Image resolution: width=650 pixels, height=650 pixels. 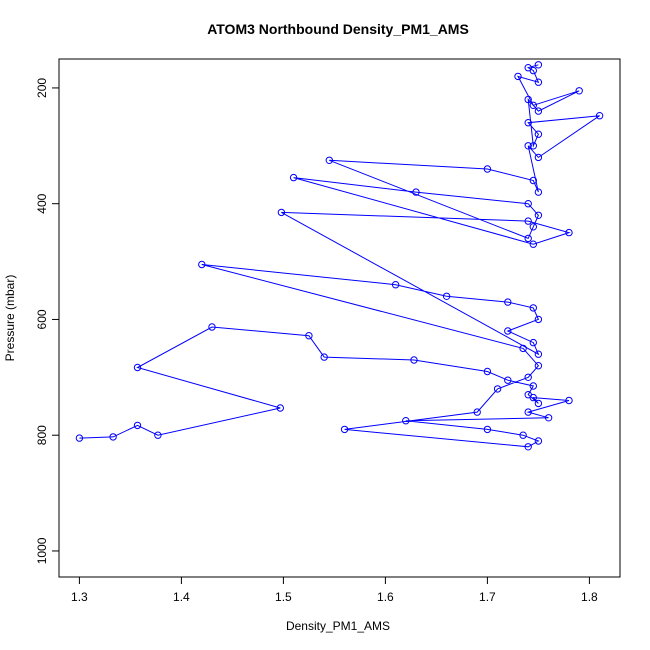 I want to click on y-tick-label: 1000, so click(x=42, y=550).